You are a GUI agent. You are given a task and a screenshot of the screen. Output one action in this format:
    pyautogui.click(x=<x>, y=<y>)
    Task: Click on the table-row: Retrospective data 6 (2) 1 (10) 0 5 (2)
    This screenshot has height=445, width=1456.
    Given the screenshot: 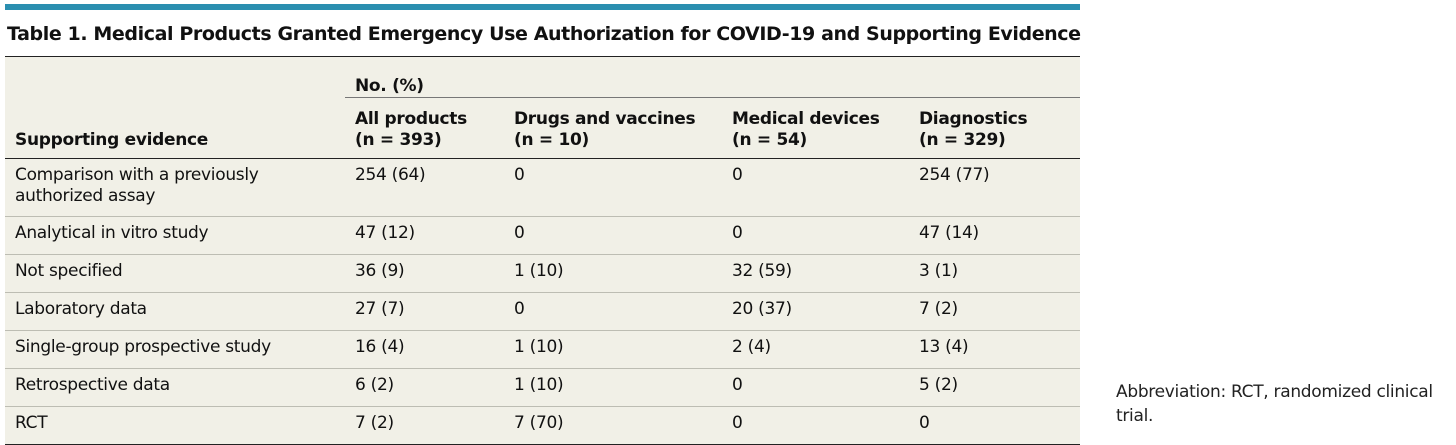 What is the action you would take?
    pyautogui.click(x=543, y=387)
    